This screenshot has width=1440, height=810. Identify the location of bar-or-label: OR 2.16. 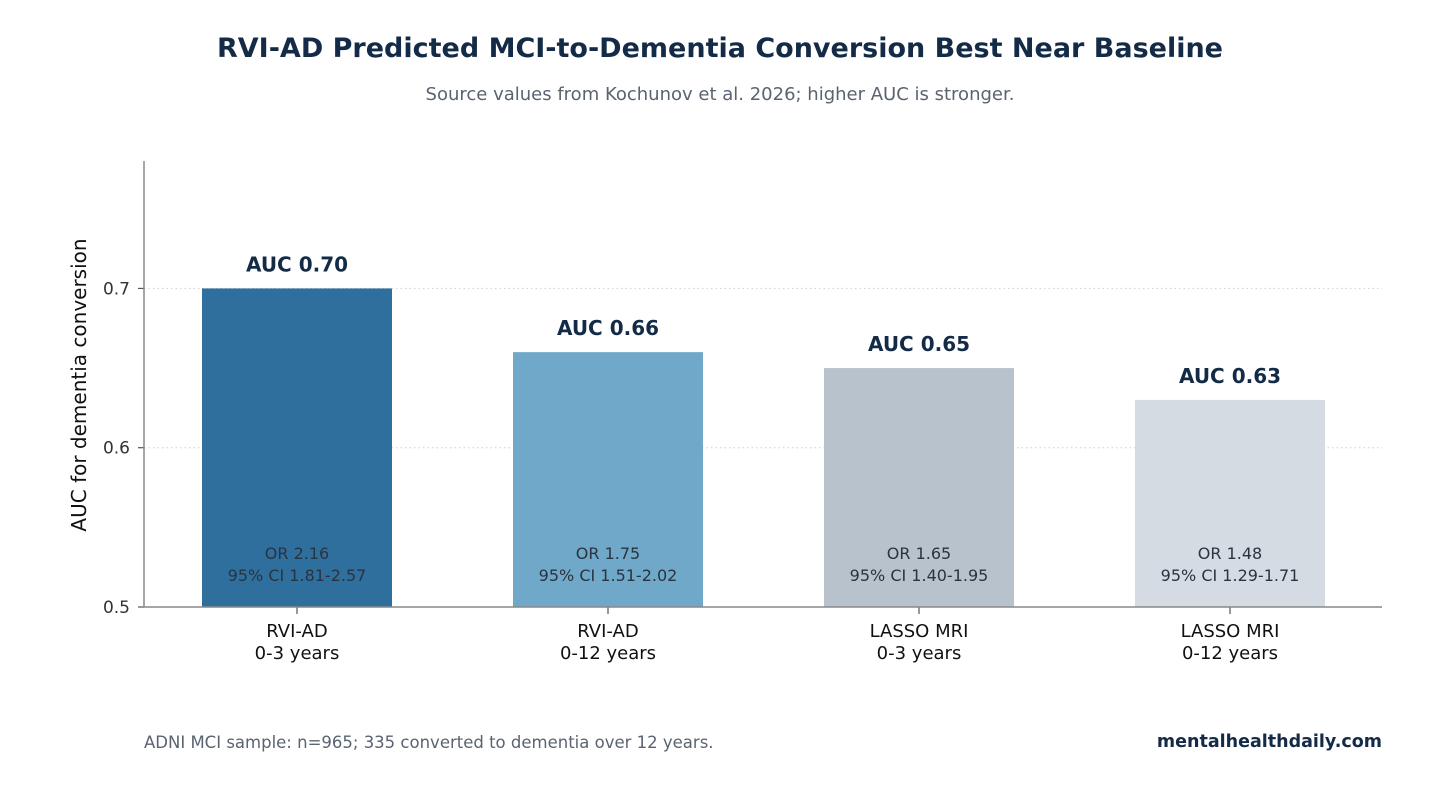
(297, 553).